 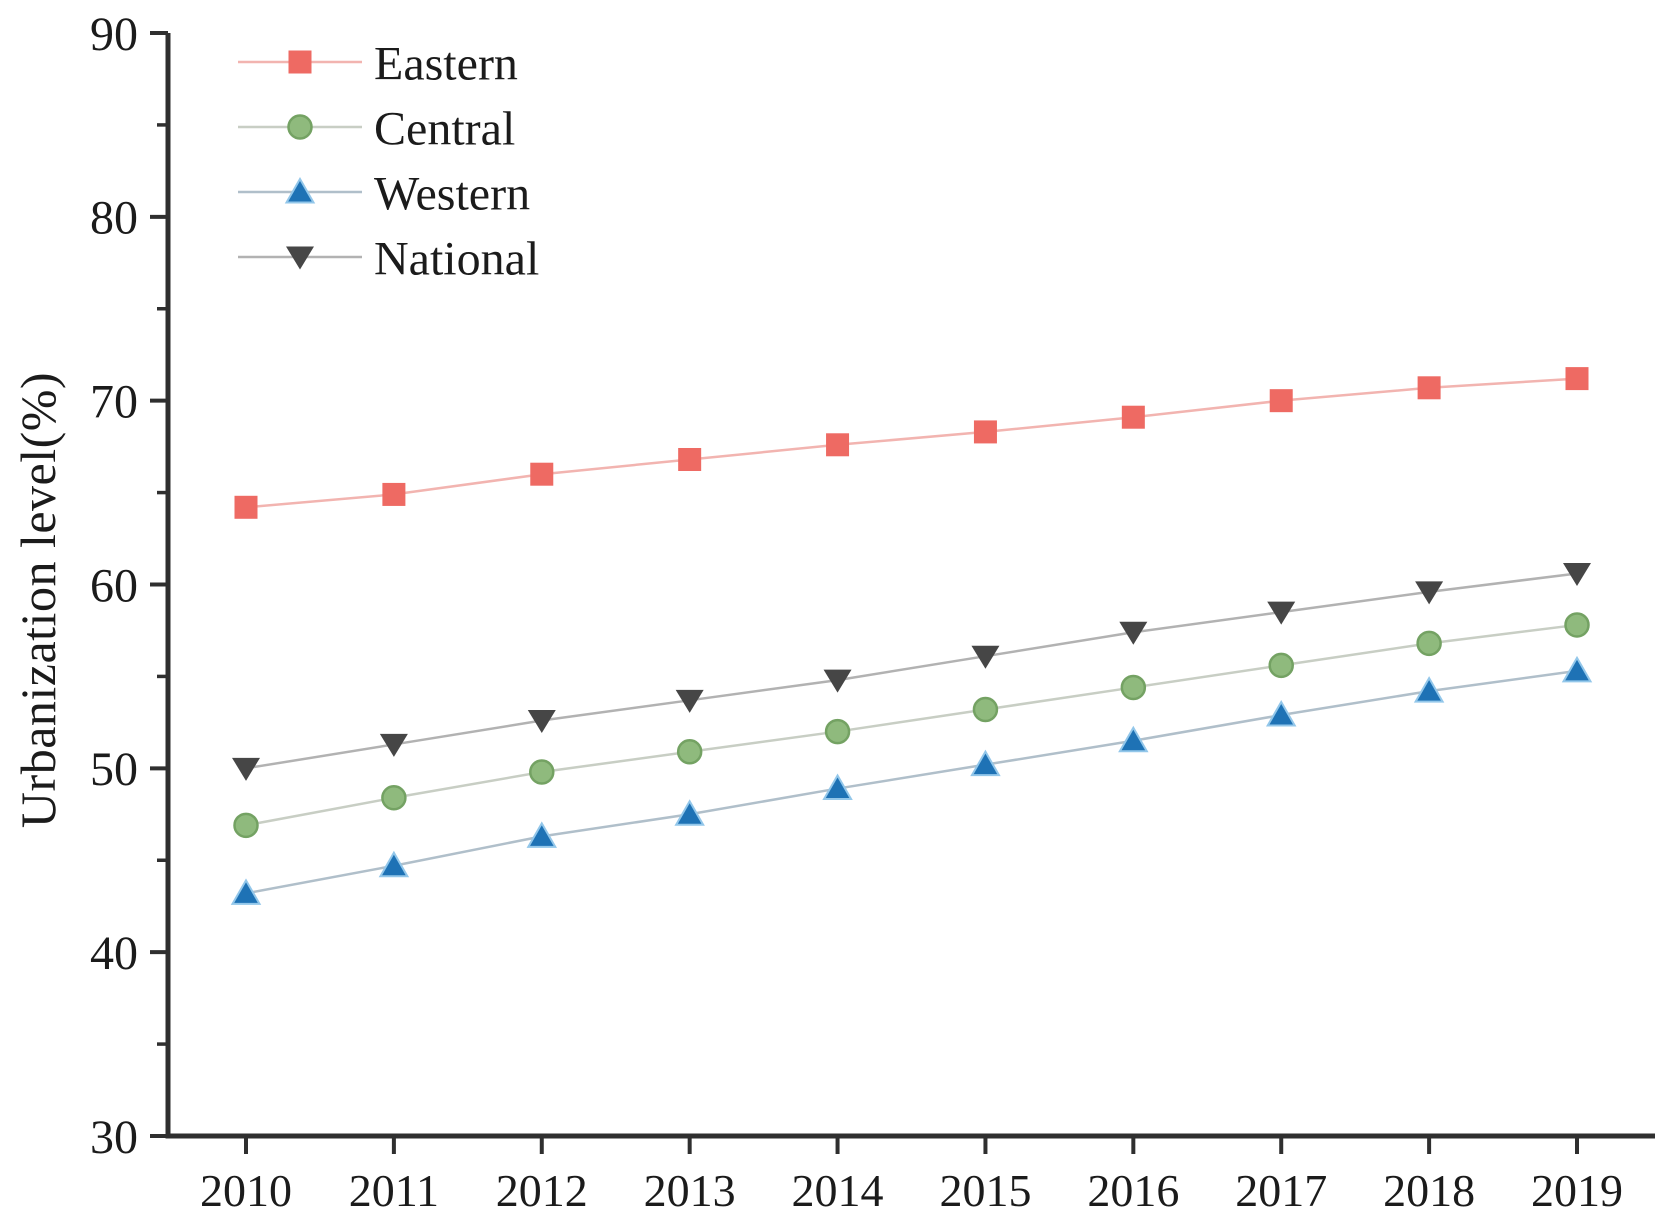 I want to click on legend-item-western: Western, so click(x=384, y=193).